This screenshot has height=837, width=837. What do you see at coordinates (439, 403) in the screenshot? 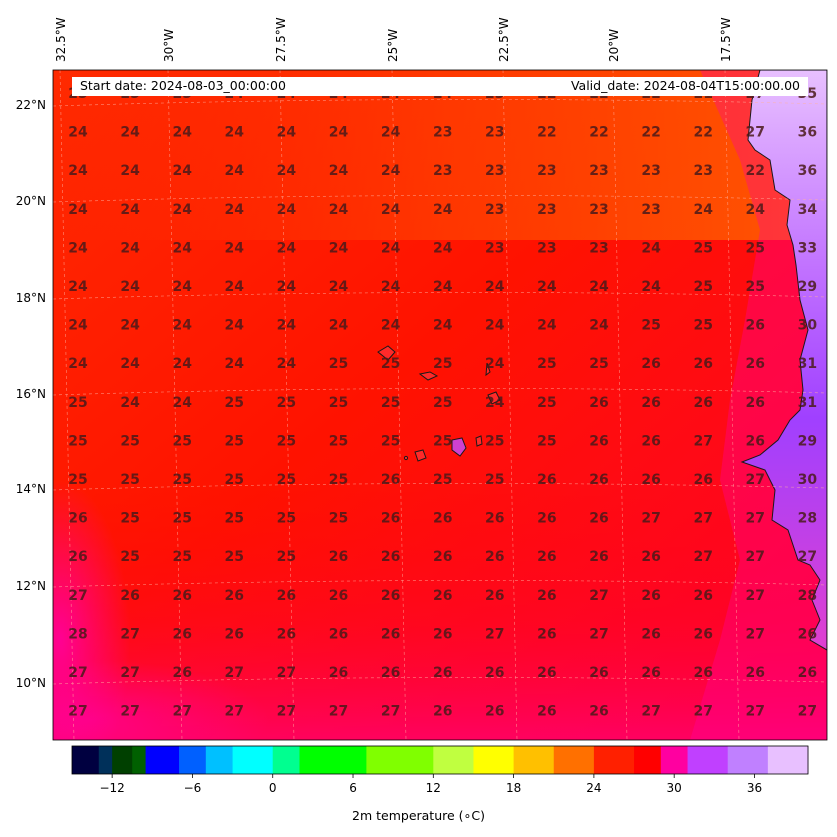
I see `cape-verde-islands` at bounding box center [439, 403].